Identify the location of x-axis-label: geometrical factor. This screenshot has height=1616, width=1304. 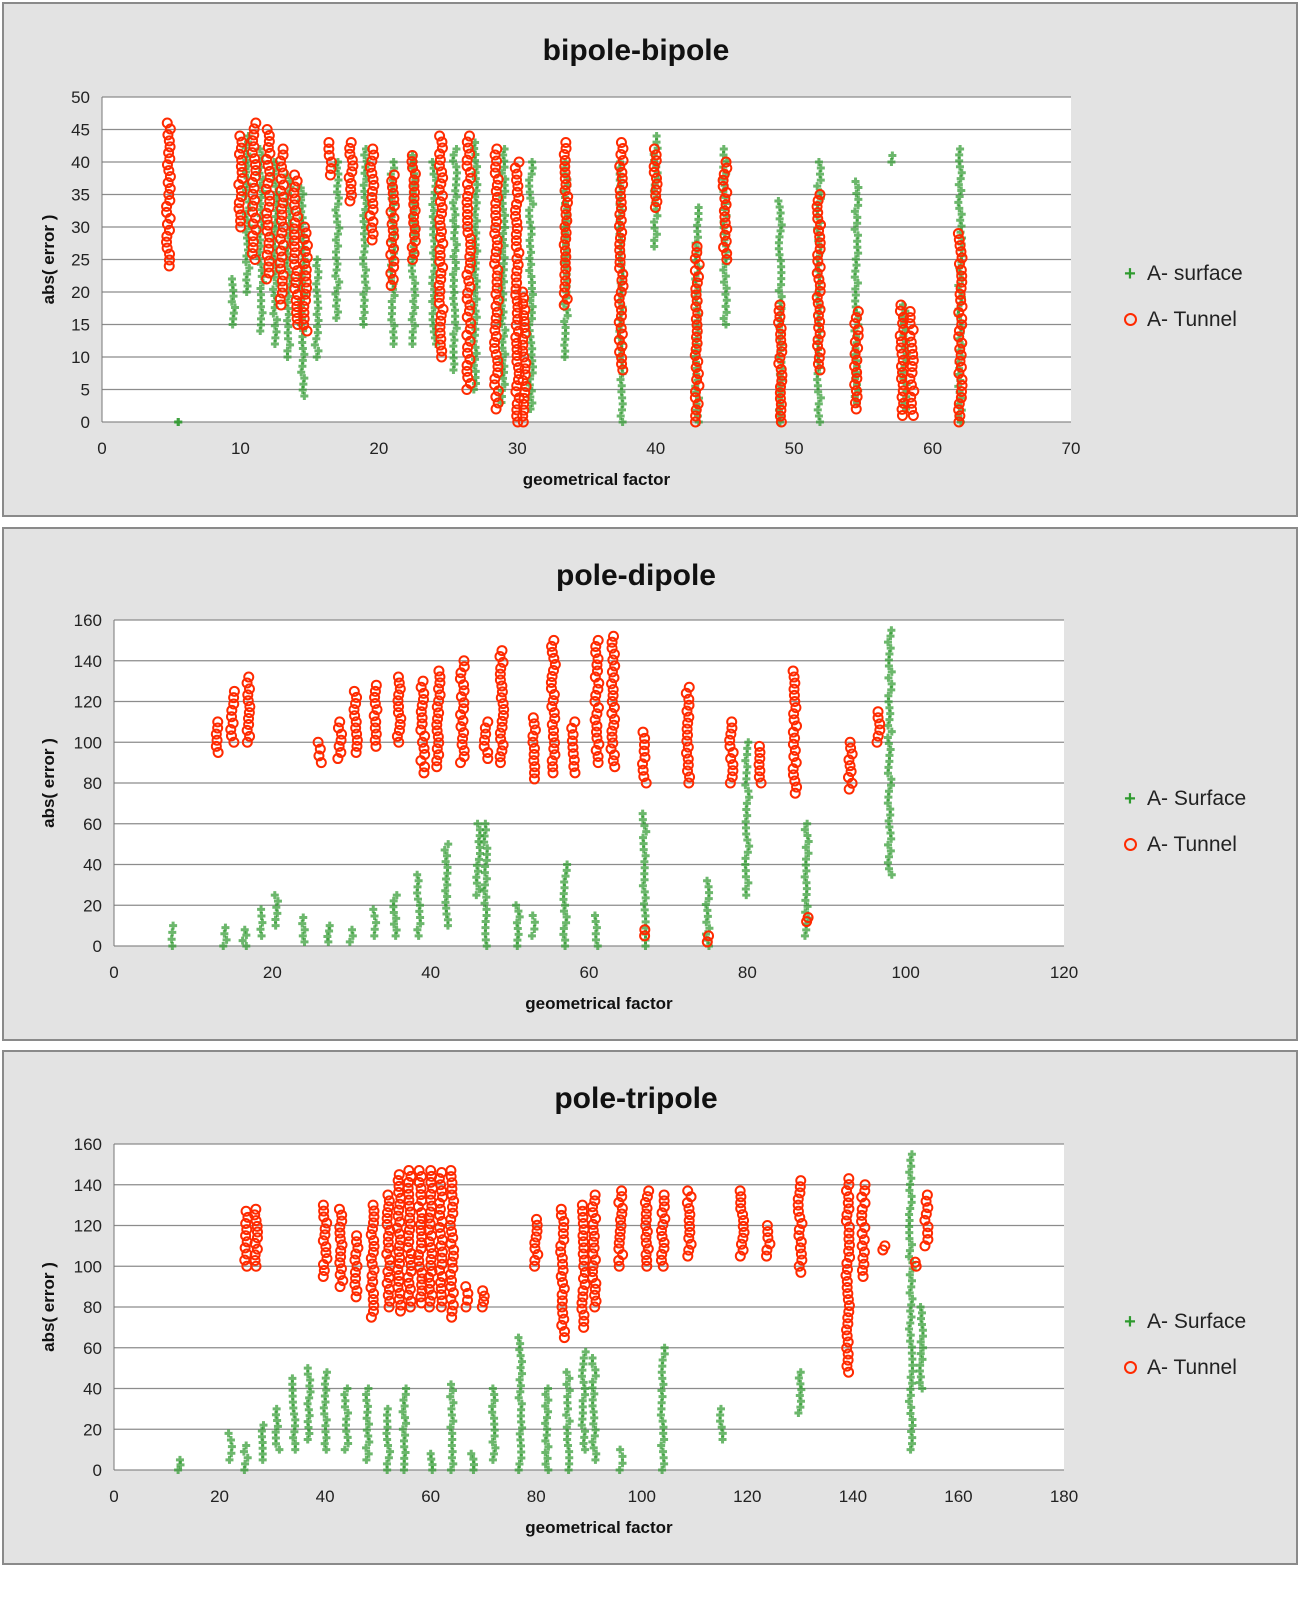
(599, 1527).